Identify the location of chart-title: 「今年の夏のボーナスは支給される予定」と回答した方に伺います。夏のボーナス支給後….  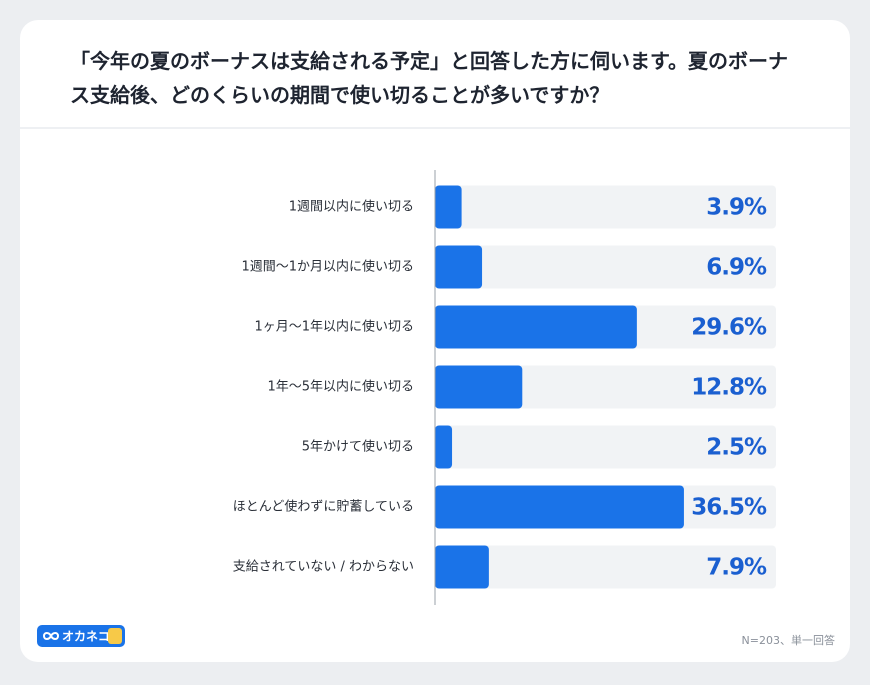
(429, 78).